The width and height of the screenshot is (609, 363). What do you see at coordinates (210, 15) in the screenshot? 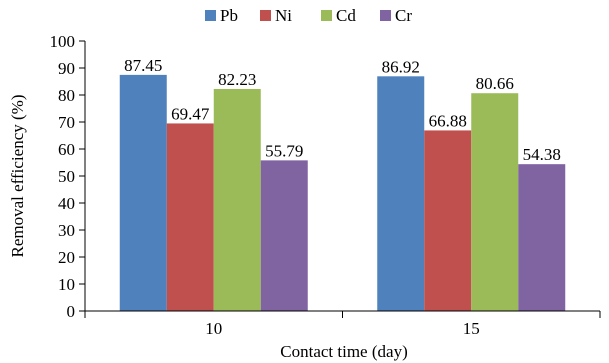
I see `legend-swatch-pb` at bounding box center [210, 15].